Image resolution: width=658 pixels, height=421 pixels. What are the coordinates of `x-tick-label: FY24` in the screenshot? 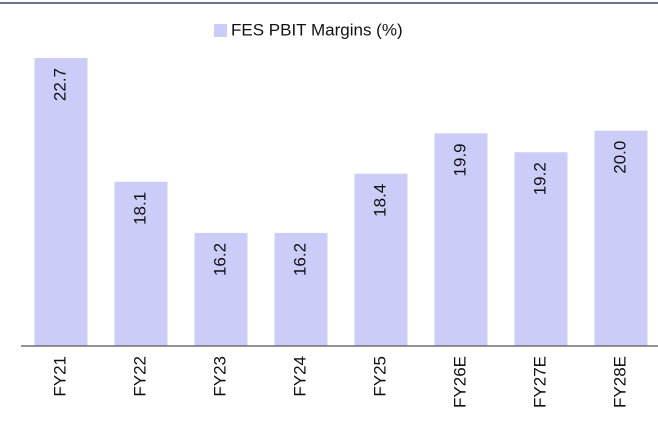 It's located at (299, 376).